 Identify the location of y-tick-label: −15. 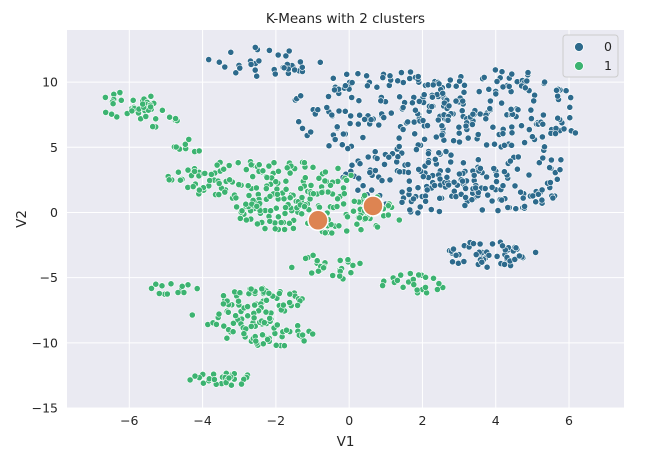
(45, 408).